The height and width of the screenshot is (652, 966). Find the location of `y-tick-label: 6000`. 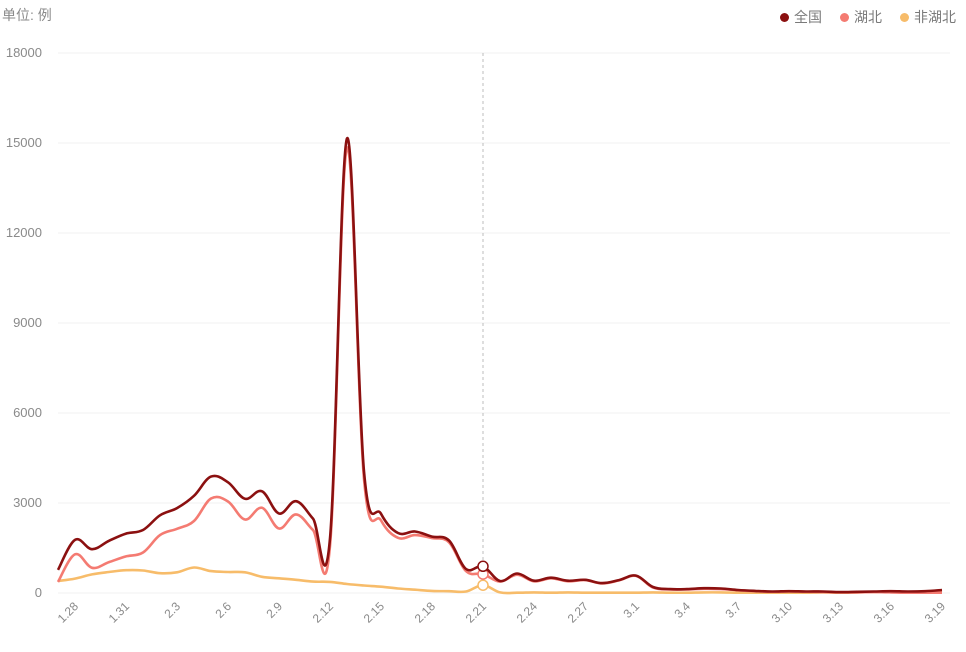

y-tick-label: 6000 is located at coordinates (27, 412).